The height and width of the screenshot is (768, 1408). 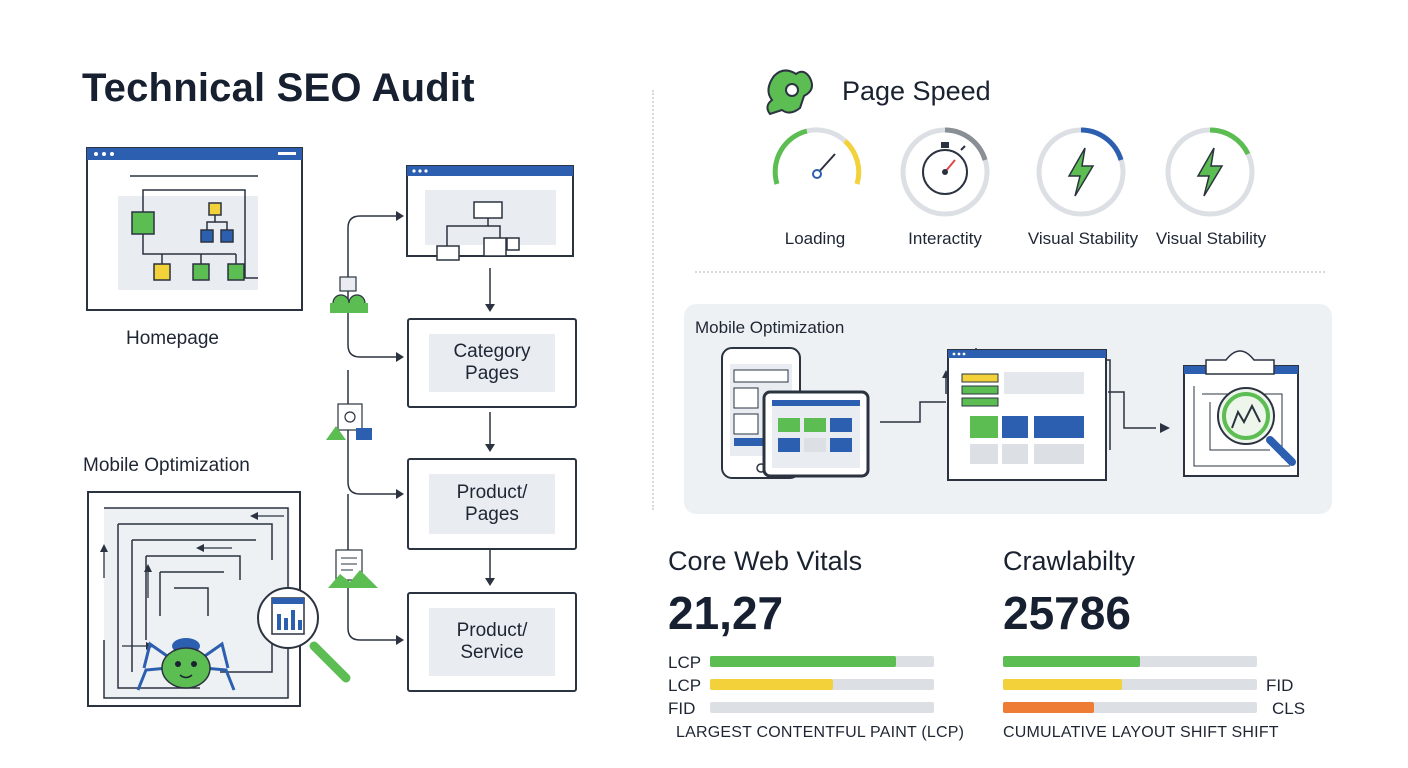 What do you see at coordinates (817, 156) in the screenshot?
I see `speedometer-icon` at bounding box center [817, 156].